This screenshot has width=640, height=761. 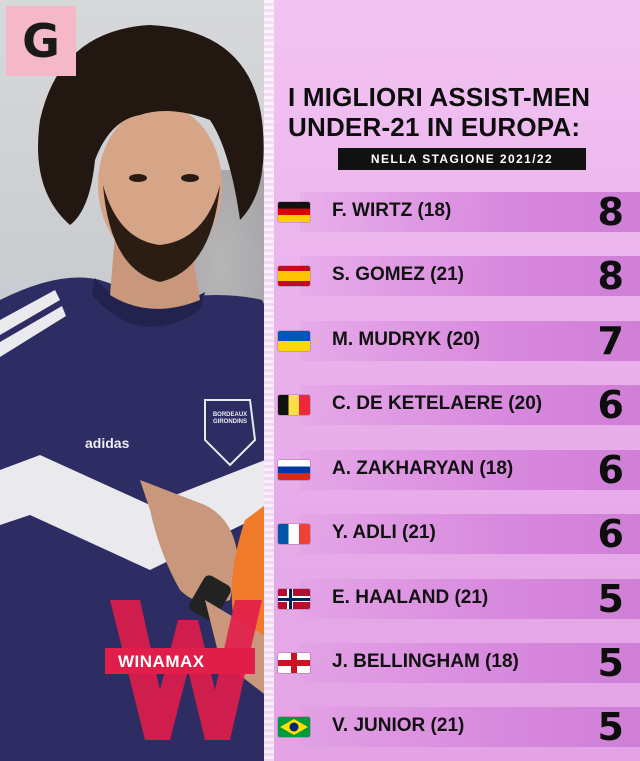 What do you see at coordinates (294, 470) in the screenshot?
I see `russia-flag-icon` at bounding box center [294, 470].